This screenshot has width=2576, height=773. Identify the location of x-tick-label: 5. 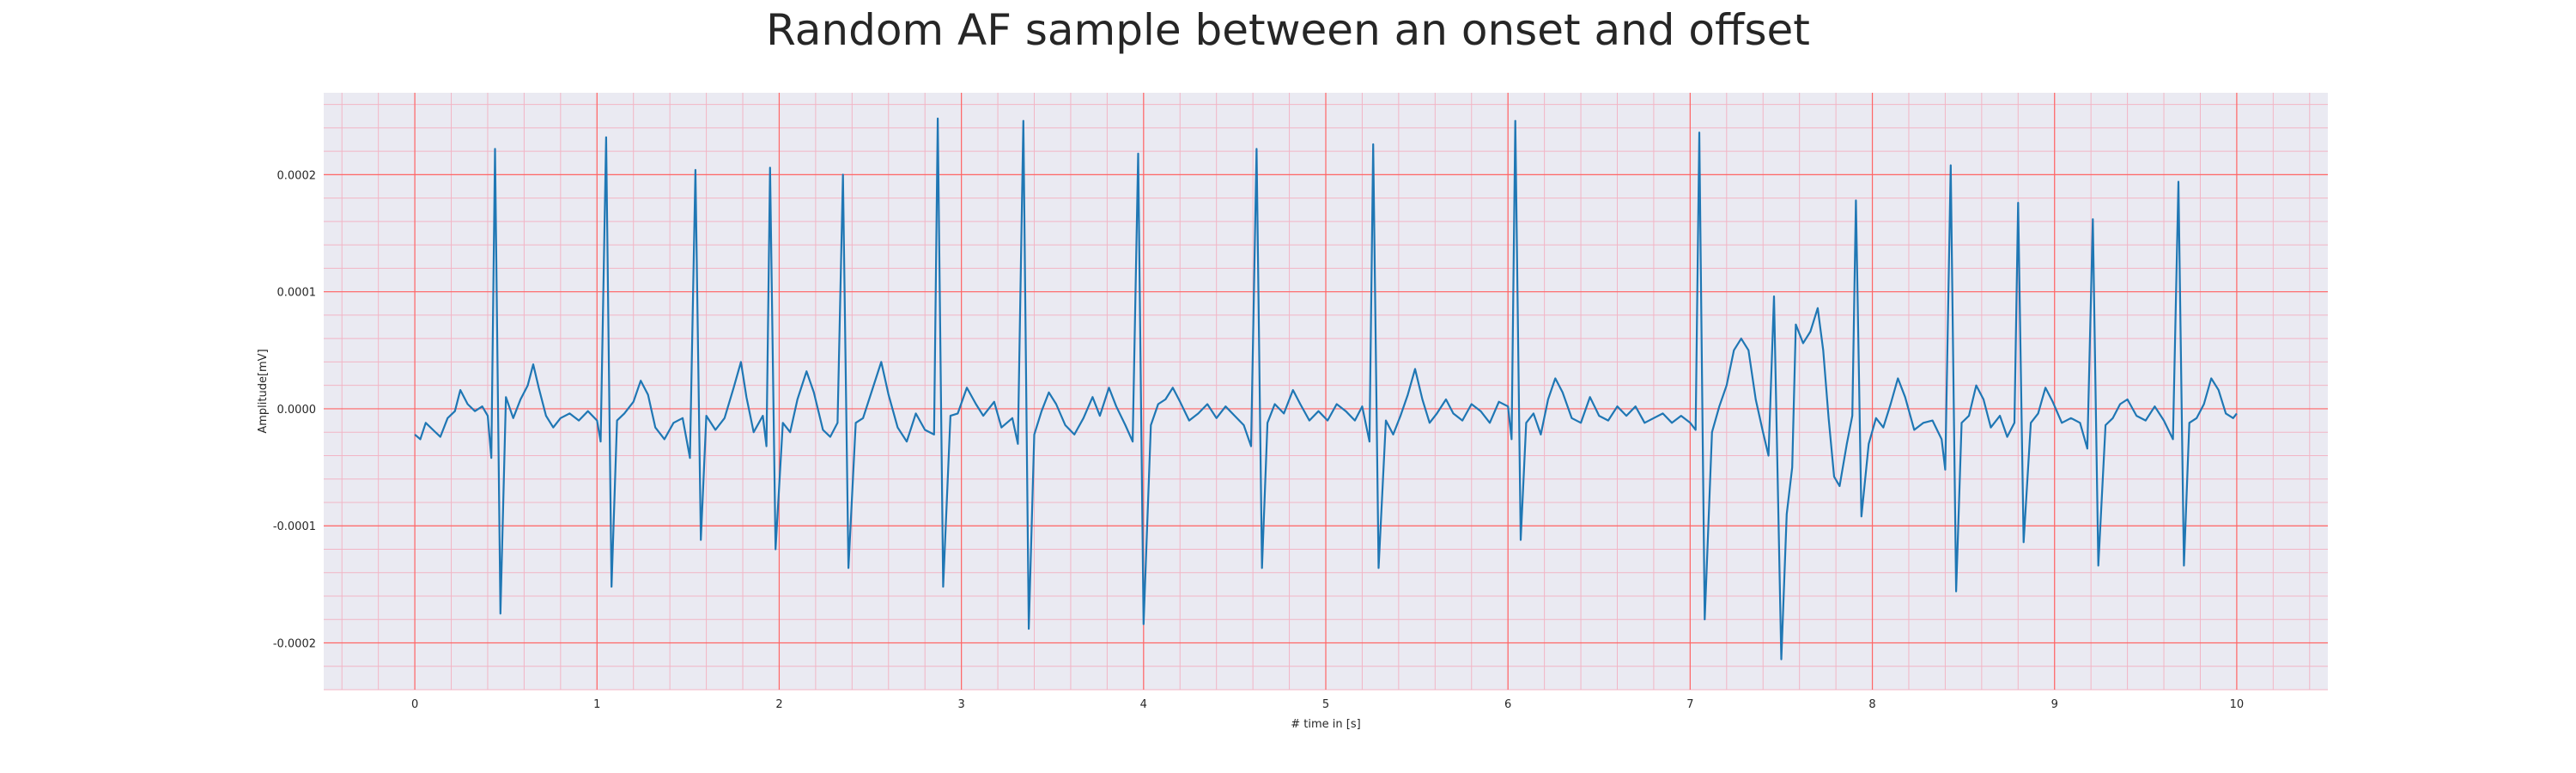
(1325, 704).